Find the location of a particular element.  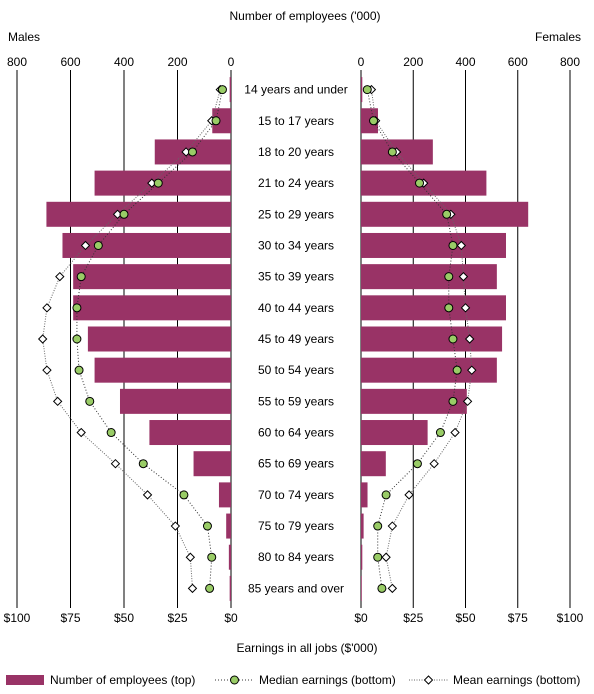

bottom-tick-label-left: $0 is located at coordinates (231, 618).